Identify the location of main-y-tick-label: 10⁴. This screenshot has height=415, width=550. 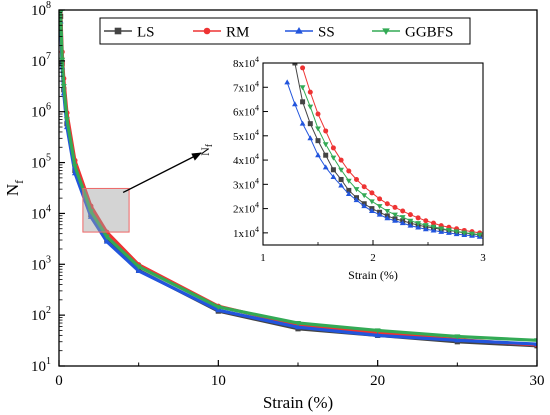
(41, 212).